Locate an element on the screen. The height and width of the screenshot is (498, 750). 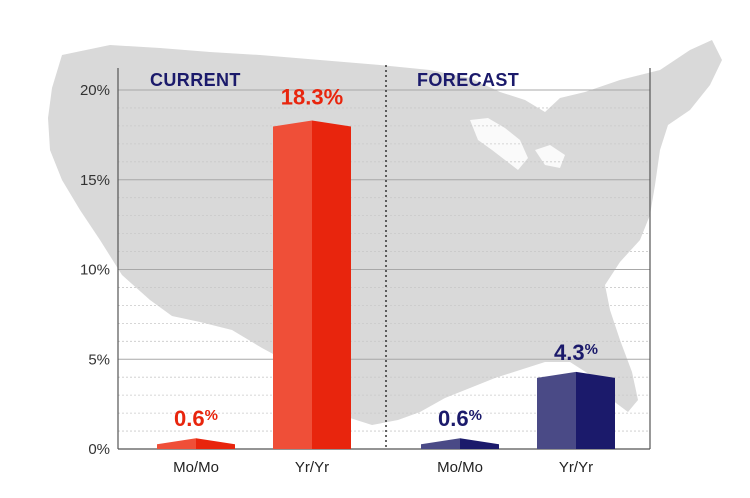
y-tick-label: 10% is located at coordinates (95, 270).